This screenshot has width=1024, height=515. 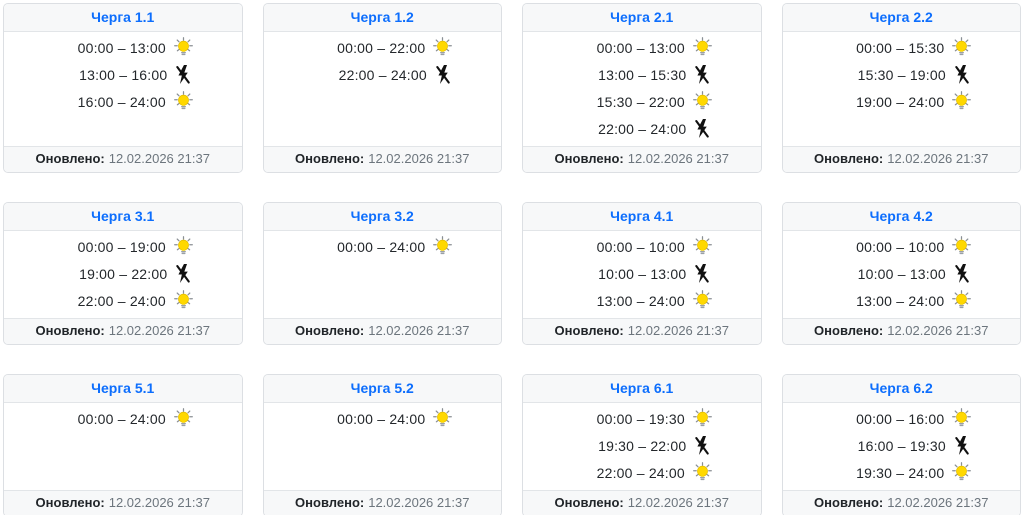 I want to click on time-range: 19:30 – 24:00, so click(x=900, y=472).